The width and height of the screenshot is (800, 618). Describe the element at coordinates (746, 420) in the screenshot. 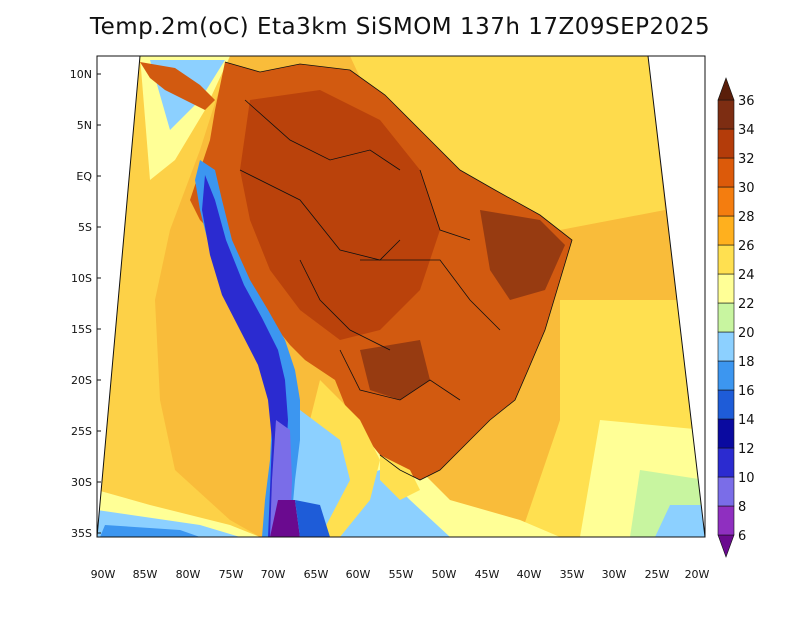

I see `colorbar-label: 14` at that location.